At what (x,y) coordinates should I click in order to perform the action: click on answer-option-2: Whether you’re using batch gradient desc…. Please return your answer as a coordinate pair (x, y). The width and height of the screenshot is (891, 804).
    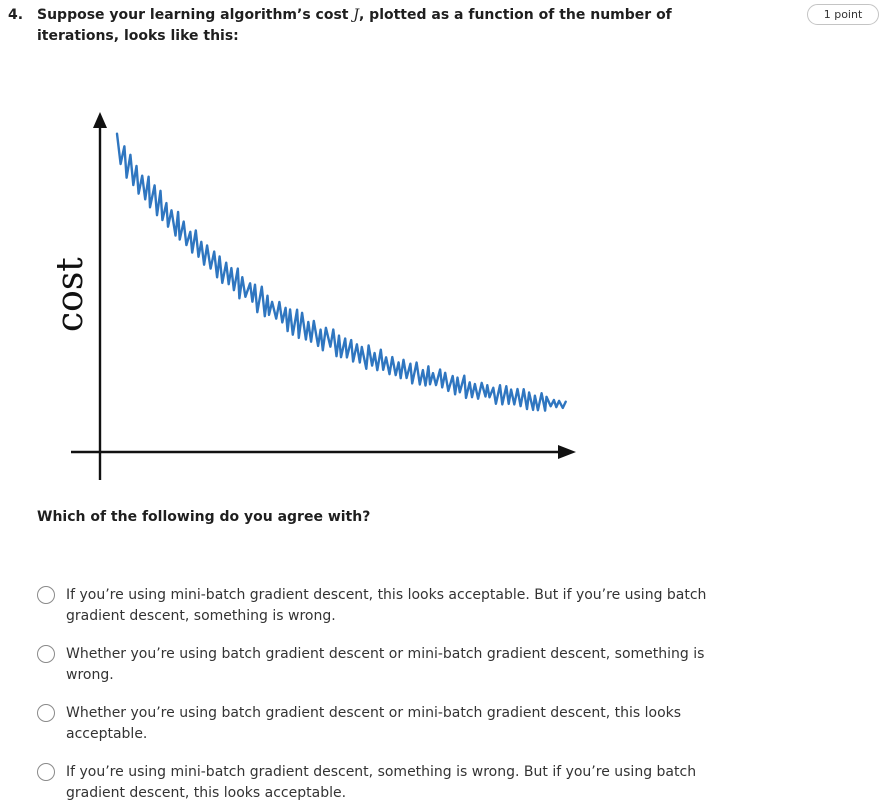
    Looking at the image, I should click on (386, 665).